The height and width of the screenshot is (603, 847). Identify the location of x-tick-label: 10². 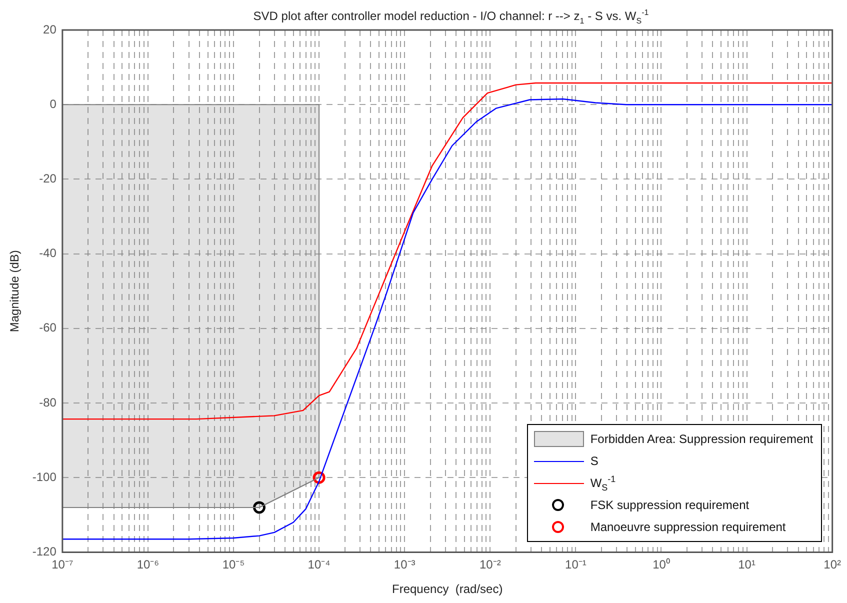
(833, 565).